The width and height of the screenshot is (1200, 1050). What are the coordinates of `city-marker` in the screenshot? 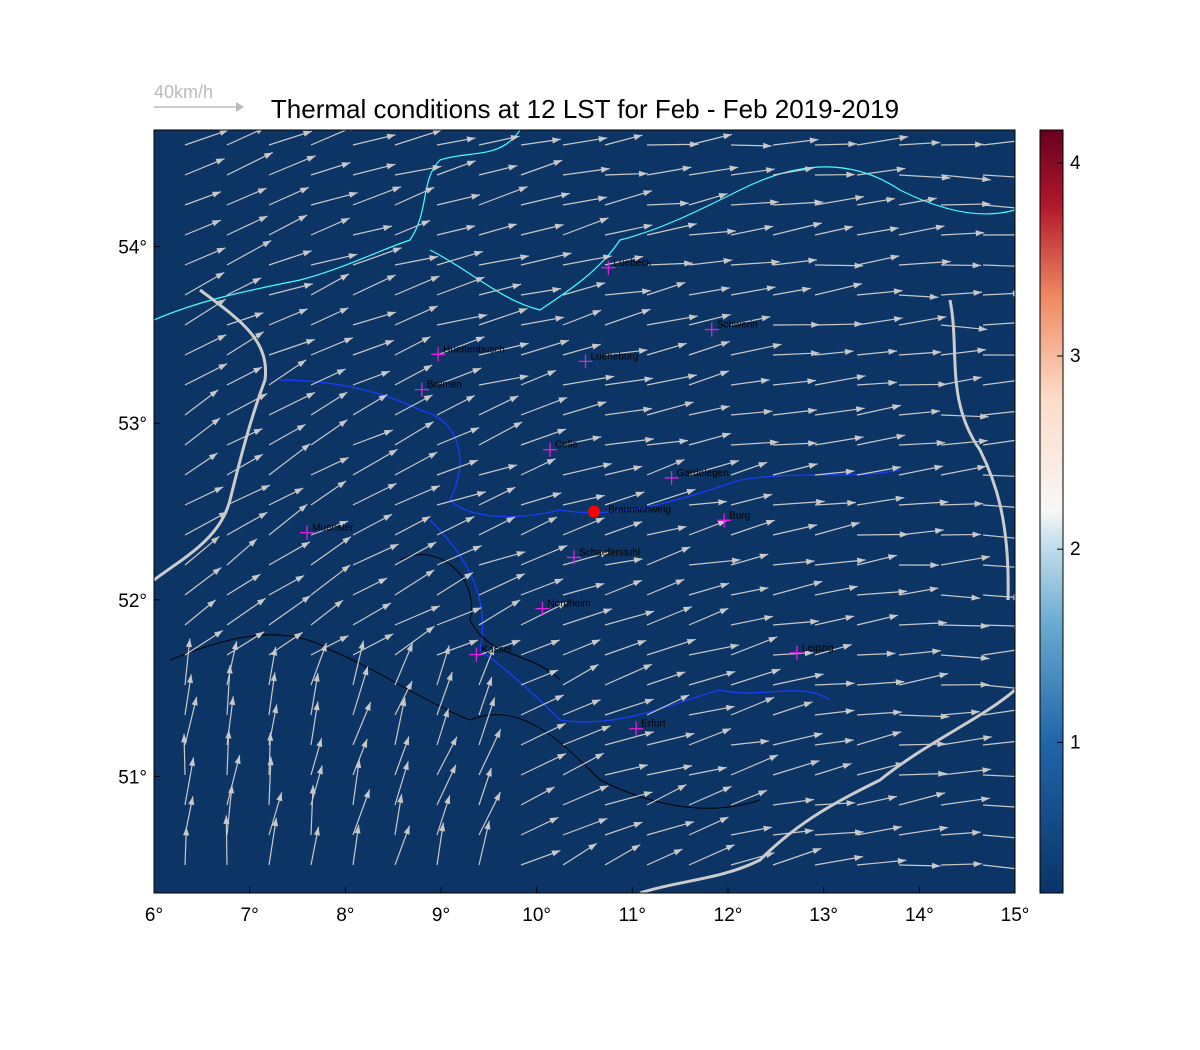 It's located at (796, 652).